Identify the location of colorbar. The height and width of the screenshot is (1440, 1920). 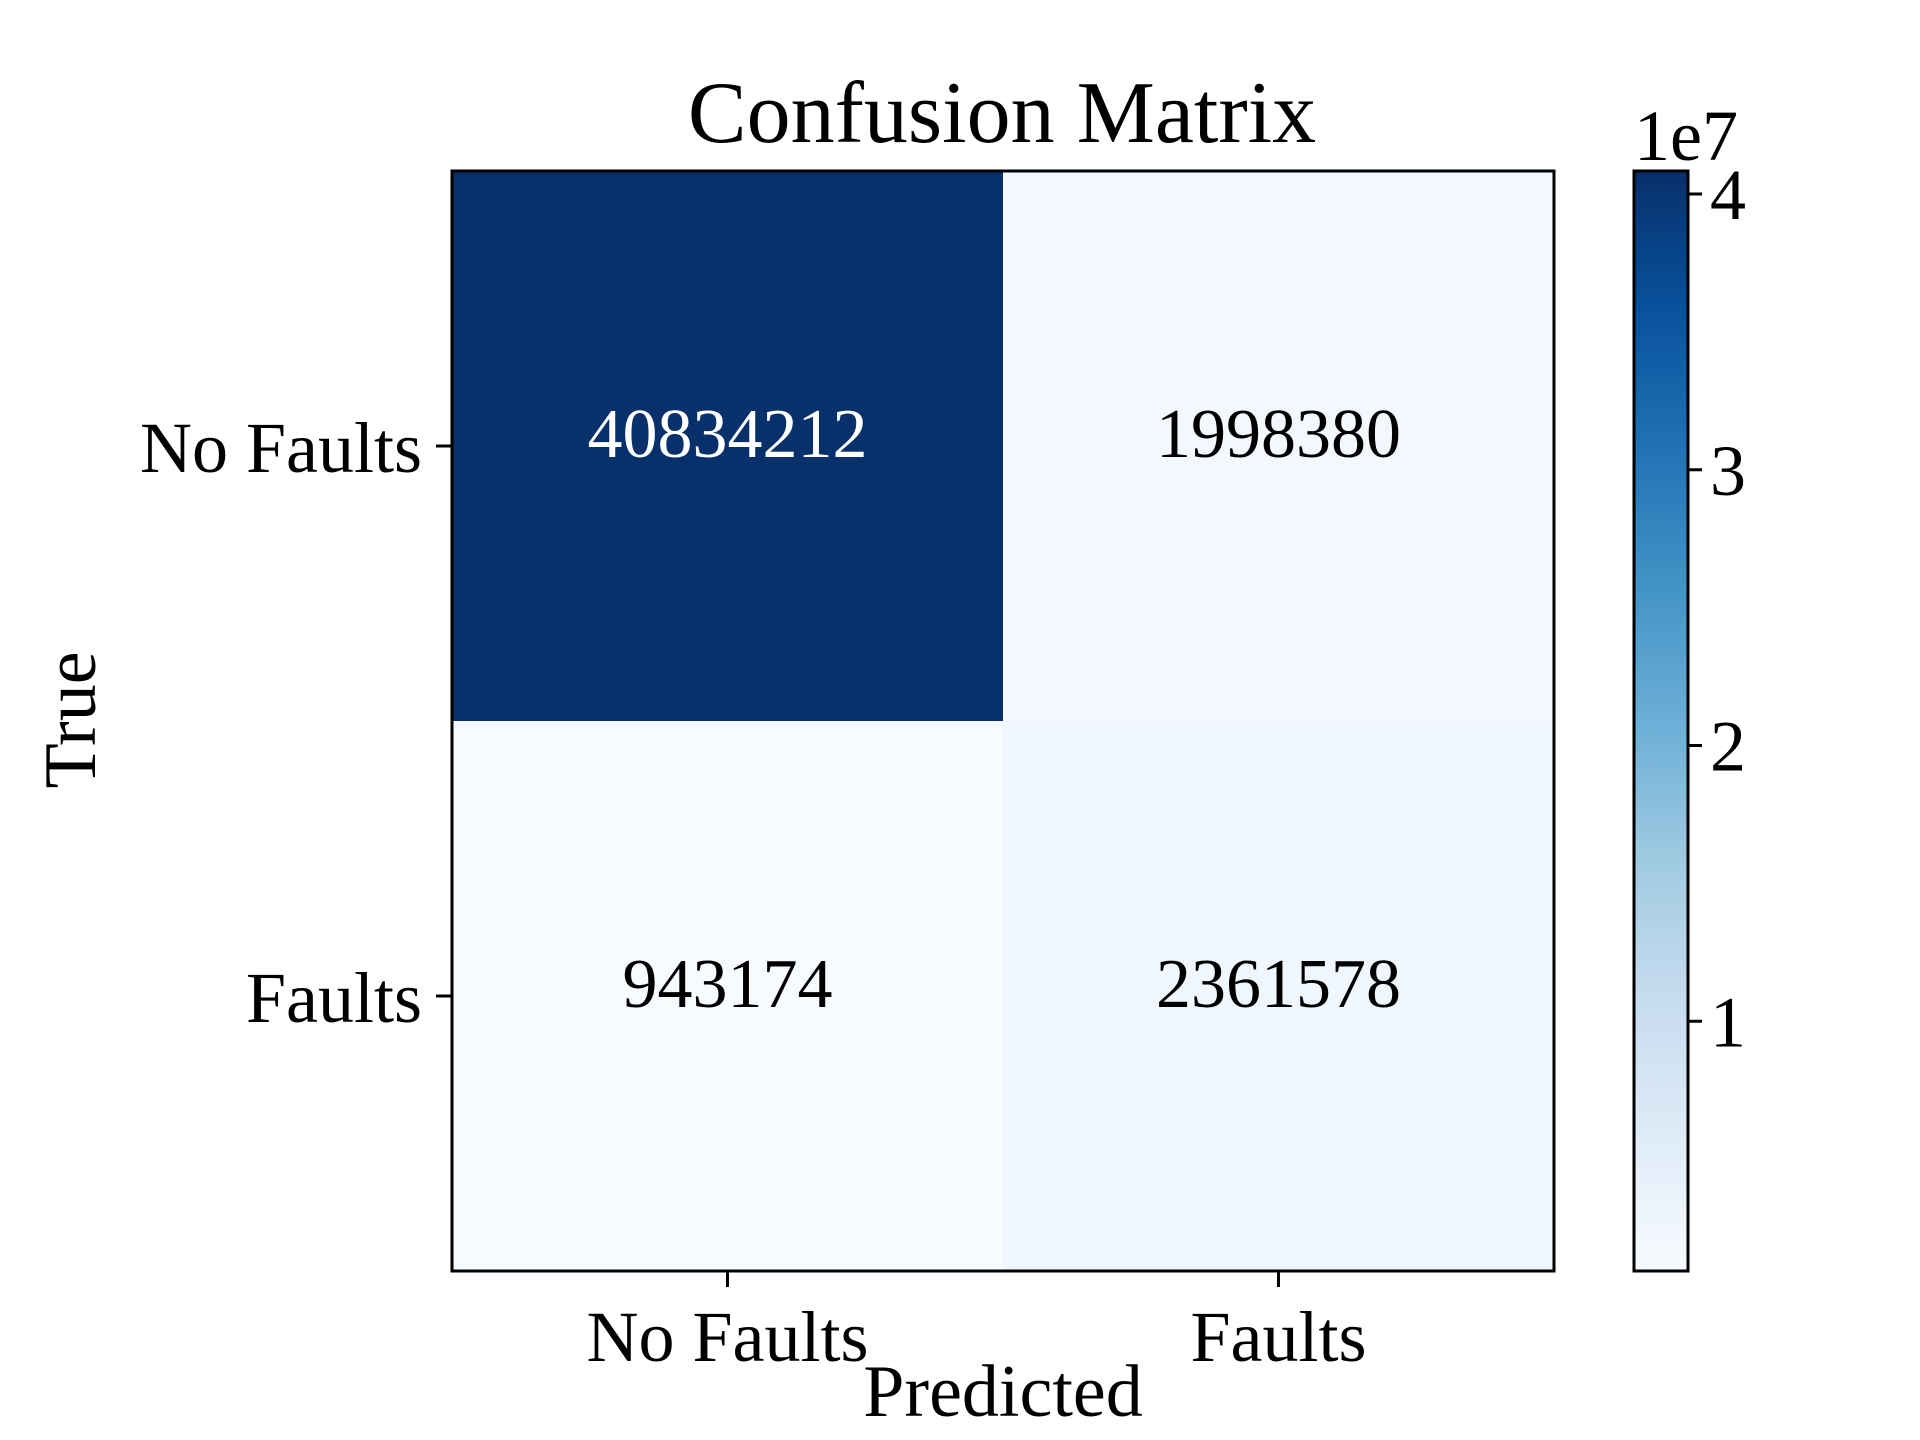
(1661, 721).